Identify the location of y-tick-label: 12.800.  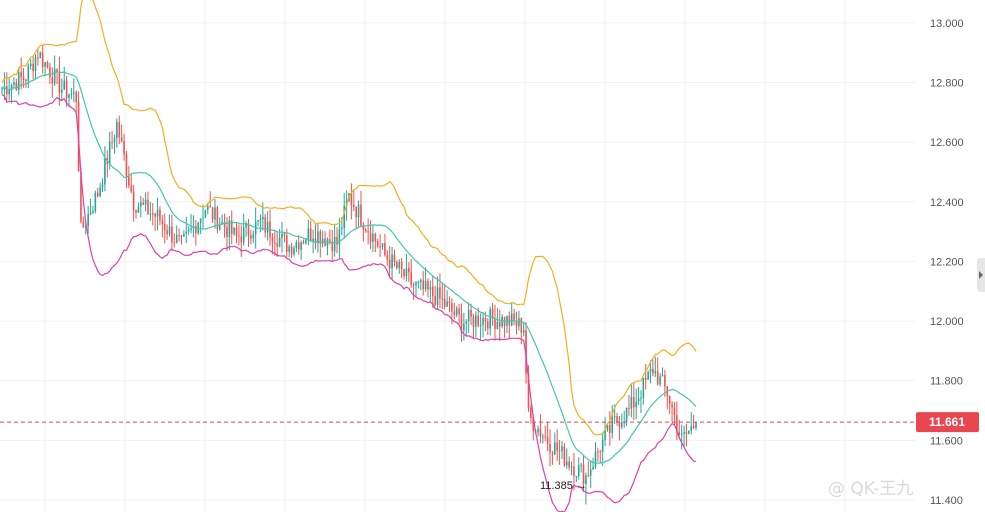
(947, 84).